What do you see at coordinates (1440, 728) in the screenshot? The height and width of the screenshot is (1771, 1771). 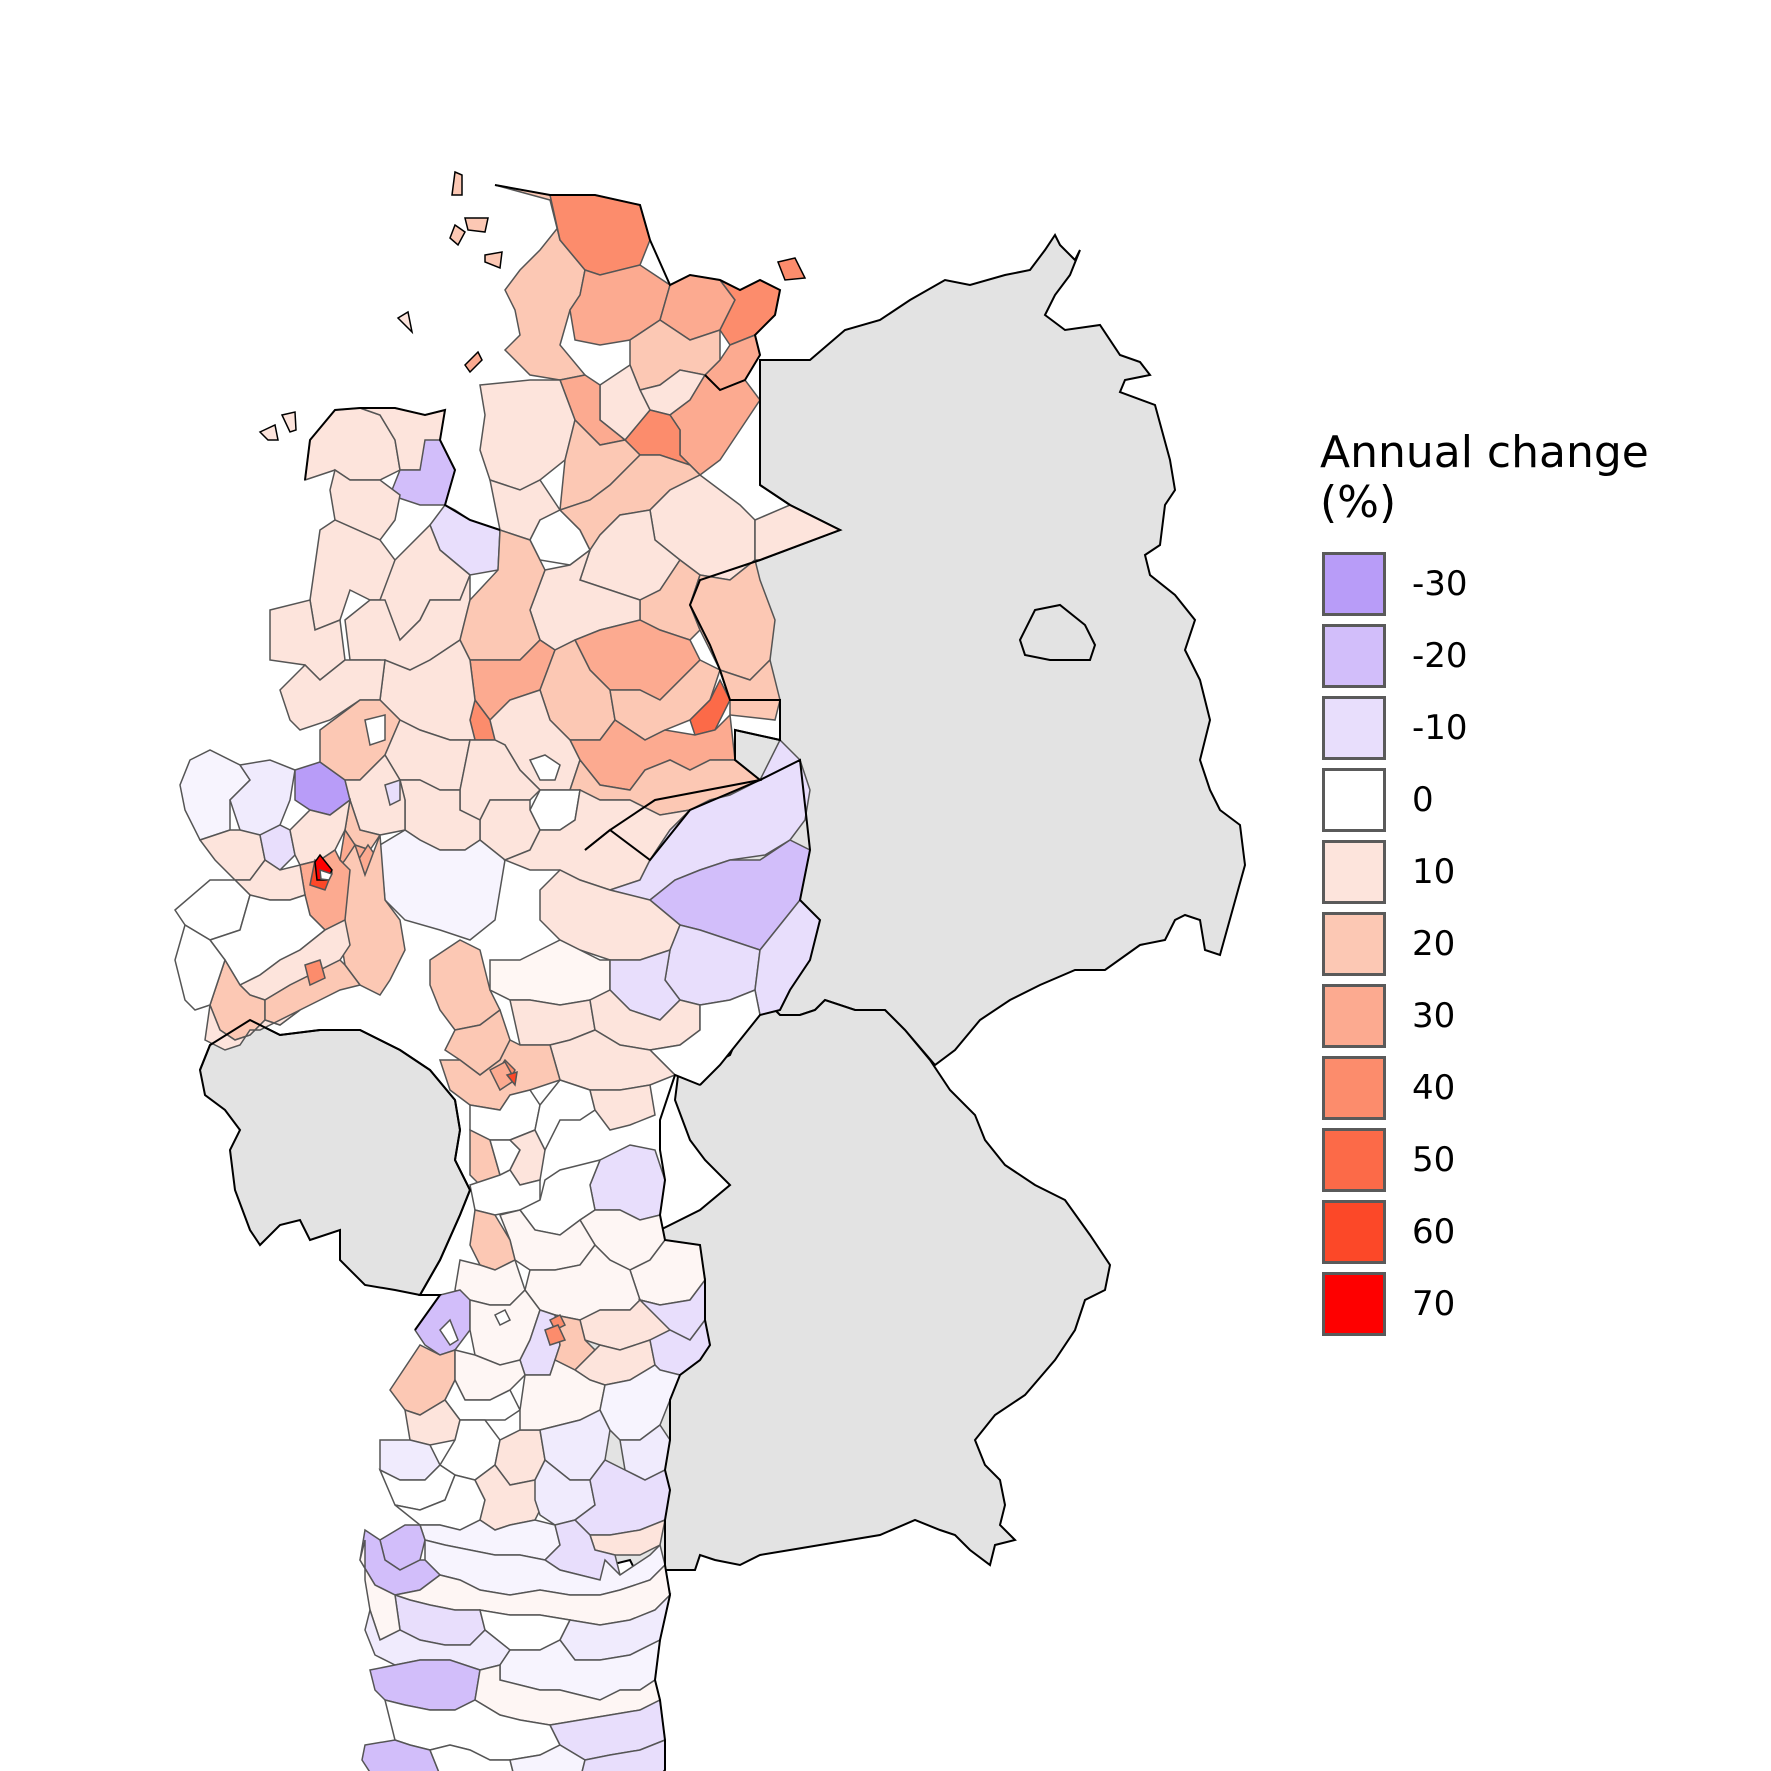 I see `legend-label: -10` at bounding box center [1440, 728].